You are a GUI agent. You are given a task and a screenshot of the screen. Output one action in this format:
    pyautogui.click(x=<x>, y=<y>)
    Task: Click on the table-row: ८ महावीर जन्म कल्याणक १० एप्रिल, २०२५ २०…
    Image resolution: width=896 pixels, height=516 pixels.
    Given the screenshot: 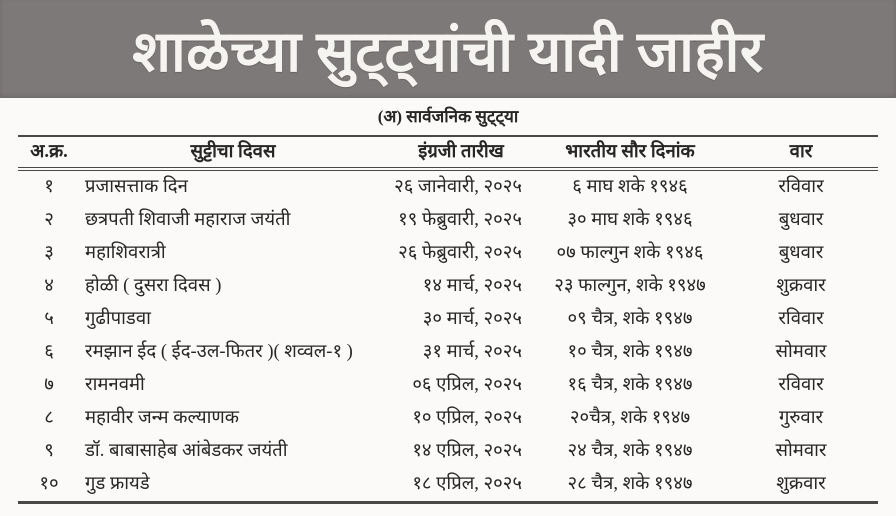 What is the action you would take?
    pyautogui.click(x=448, y=418)
    